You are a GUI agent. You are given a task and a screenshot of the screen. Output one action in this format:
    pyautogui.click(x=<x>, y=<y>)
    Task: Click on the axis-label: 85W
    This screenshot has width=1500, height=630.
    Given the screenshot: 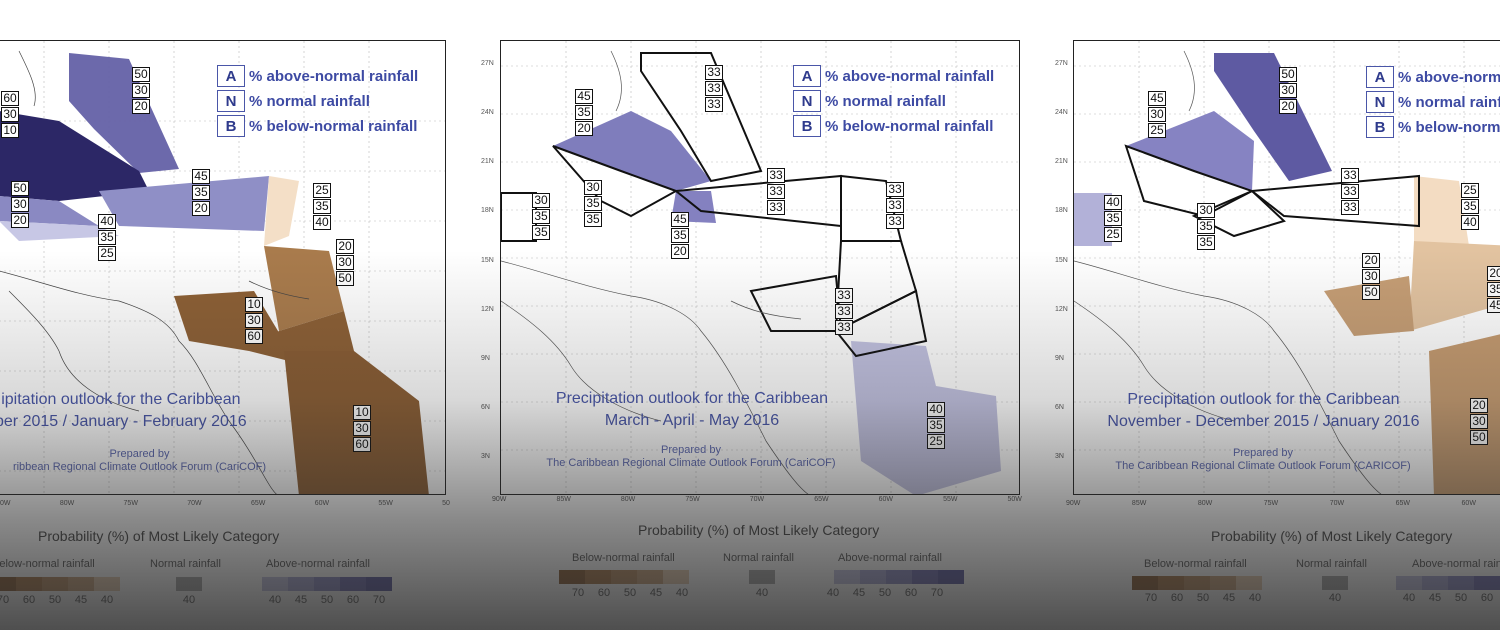 What is the action you would take?
    pyautogui.click(x=563, y=499)
    